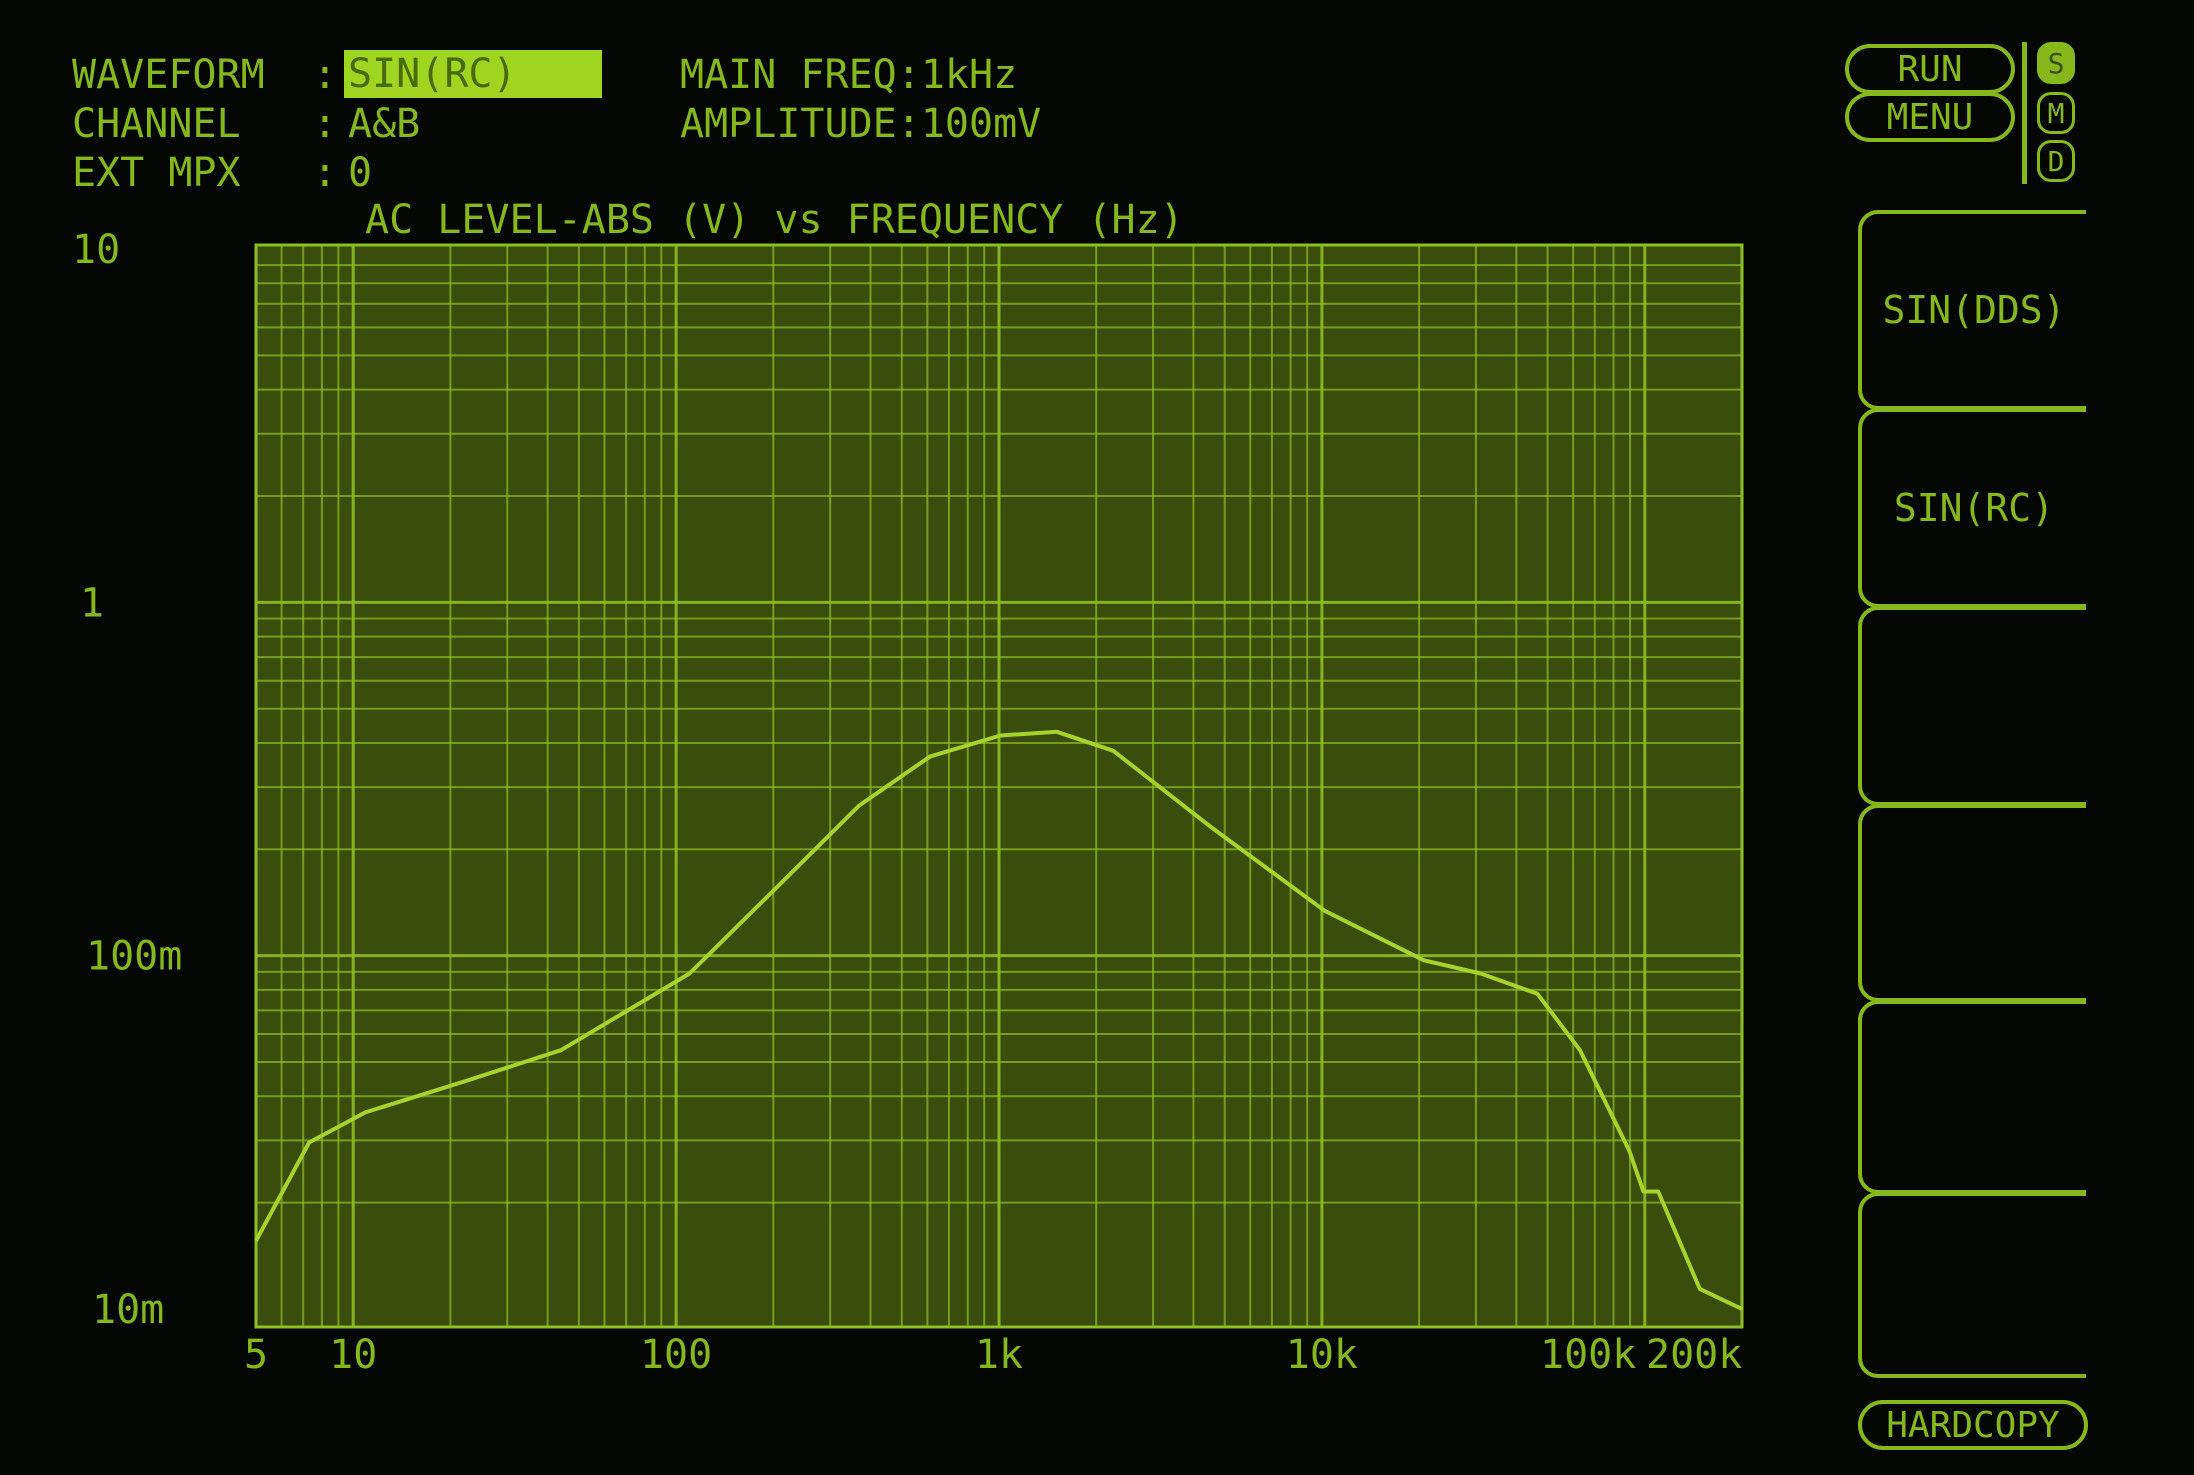  Describe the element at coordinates (1322, 1355) in the screenshot. I see `x-tick-label: 10k` at that location.